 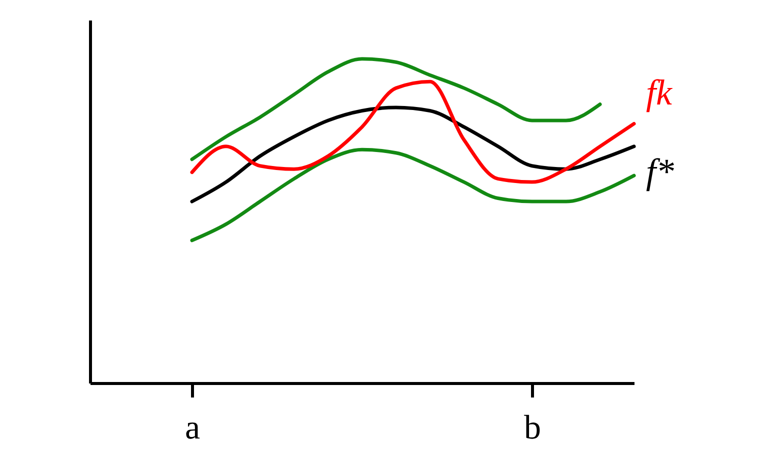 What do you see at coordinates (659, 92) in the screenshot?
I see `series-label: fk` at bounding box center [659, 92].